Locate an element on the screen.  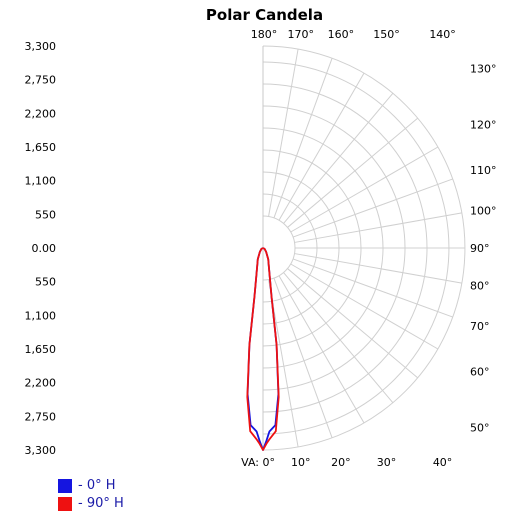
y-tick-label-3: 1,650 is located at coordinates (41, 147).